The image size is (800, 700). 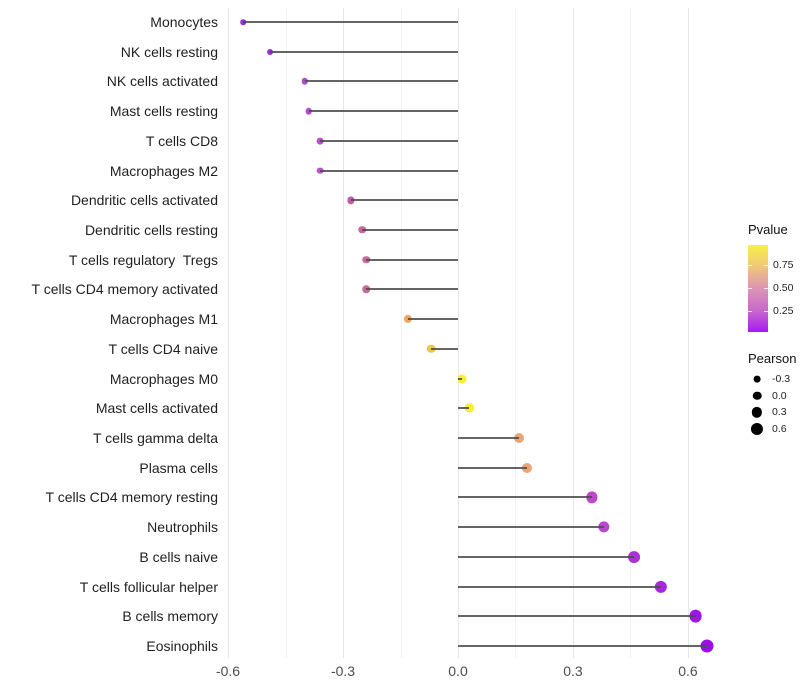 I want to click on pearson-legend-label: 0.3, so click(x=779, y=412).